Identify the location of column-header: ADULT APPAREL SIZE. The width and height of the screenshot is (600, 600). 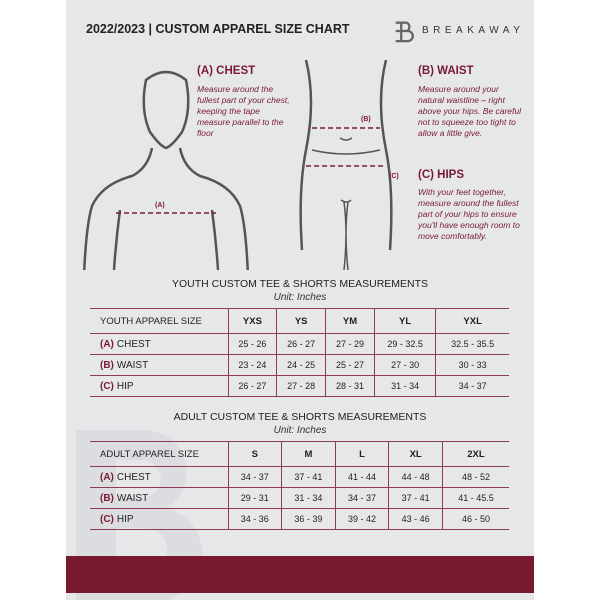
(159, 454).